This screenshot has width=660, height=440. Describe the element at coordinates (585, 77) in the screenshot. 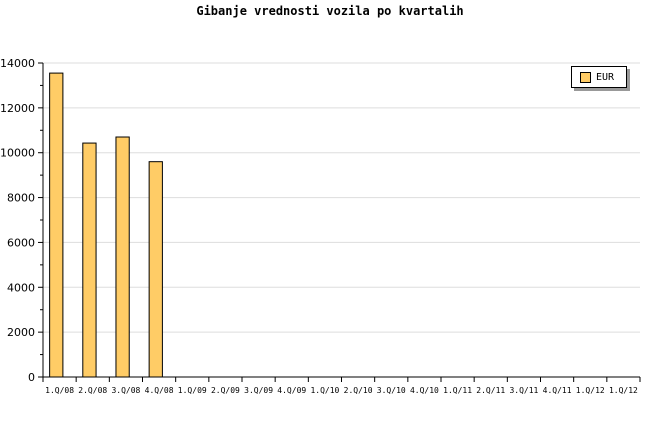

I see `legend-swatch` at that location.